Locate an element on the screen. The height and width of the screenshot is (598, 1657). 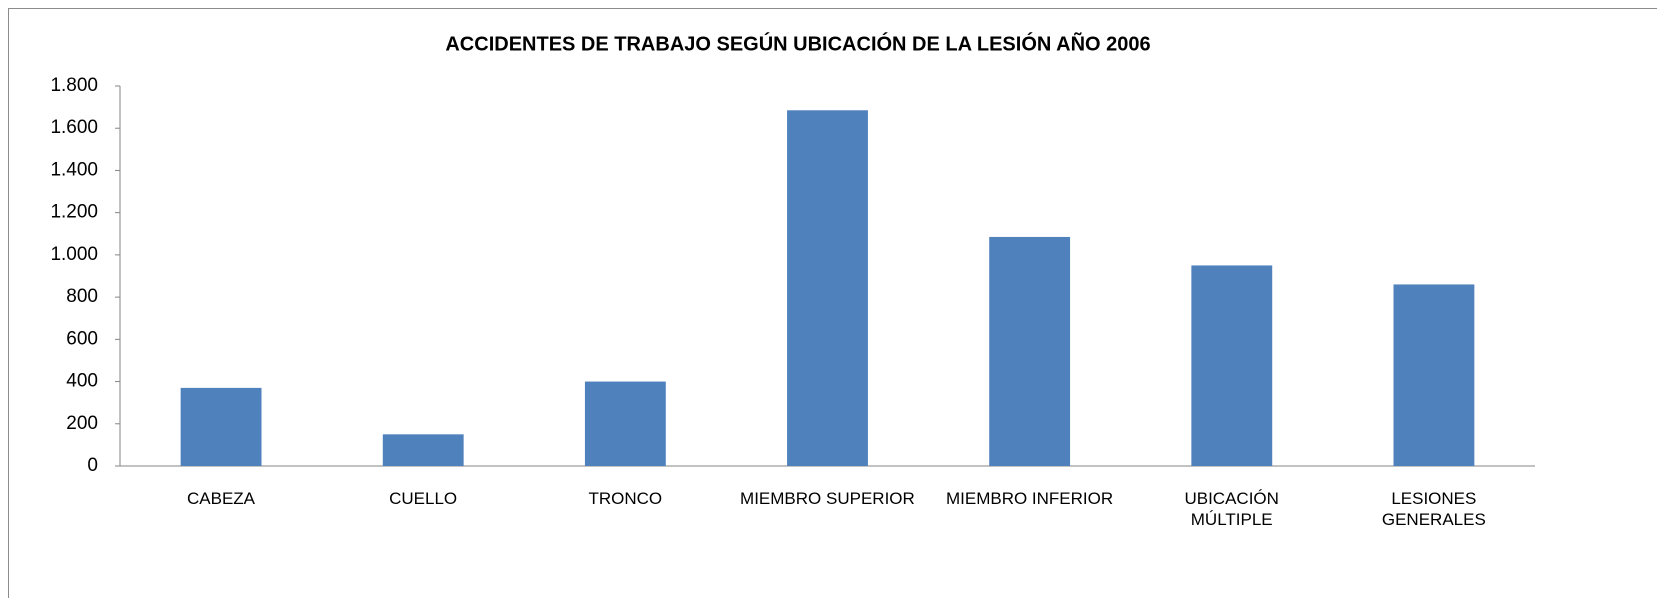
x-tick-label: LESIONES GENERALES is located at coordinates (1433, 509).